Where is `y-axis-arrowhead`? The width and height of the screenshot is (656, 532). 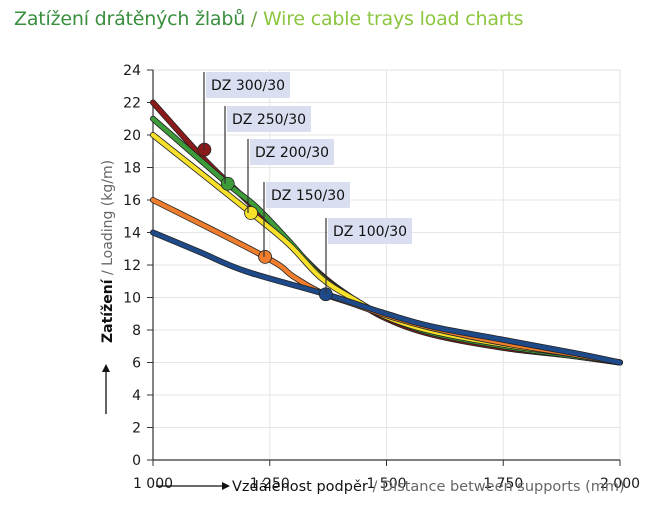
y-axis-arrowhead is located at coordinates (106, 368).